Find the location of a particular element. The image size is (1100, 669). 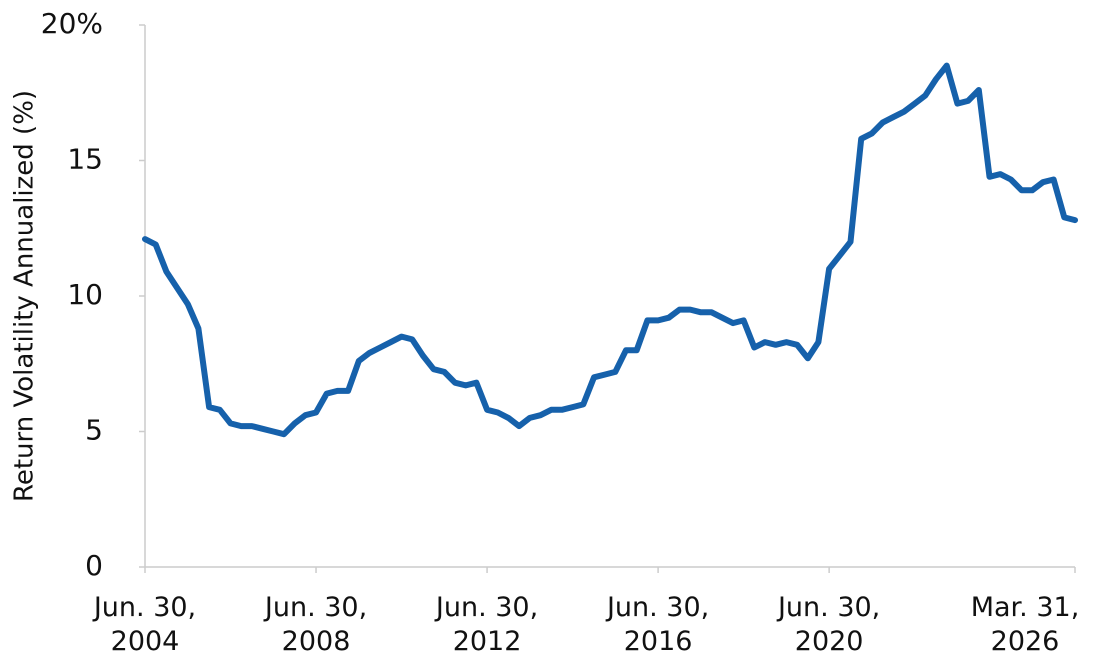

x-tick-label: Jun. 30, 2008 is located at coordinates (316, 624).